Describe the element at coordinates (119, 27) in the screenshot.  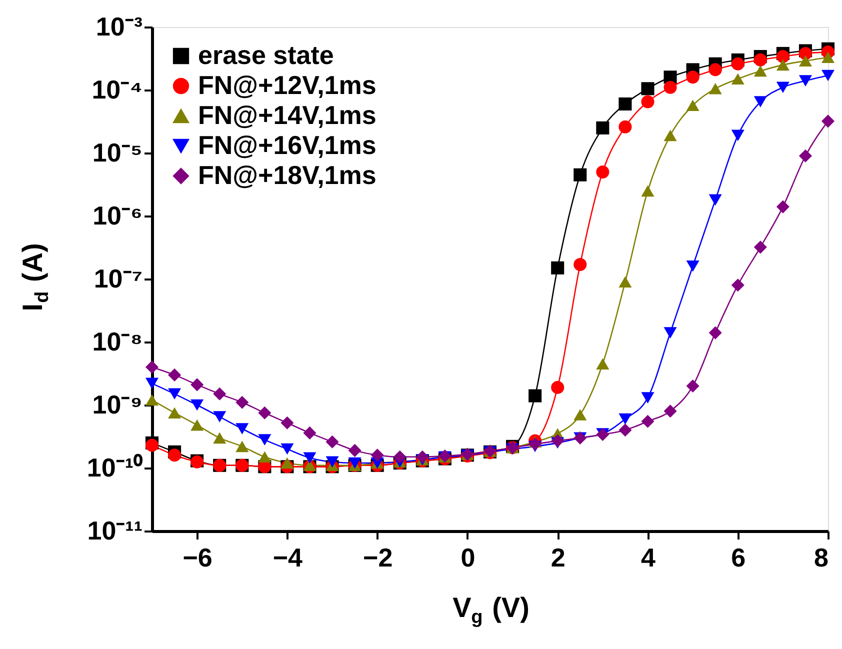
I see `y-tick-label: 10⁻³` at that location.